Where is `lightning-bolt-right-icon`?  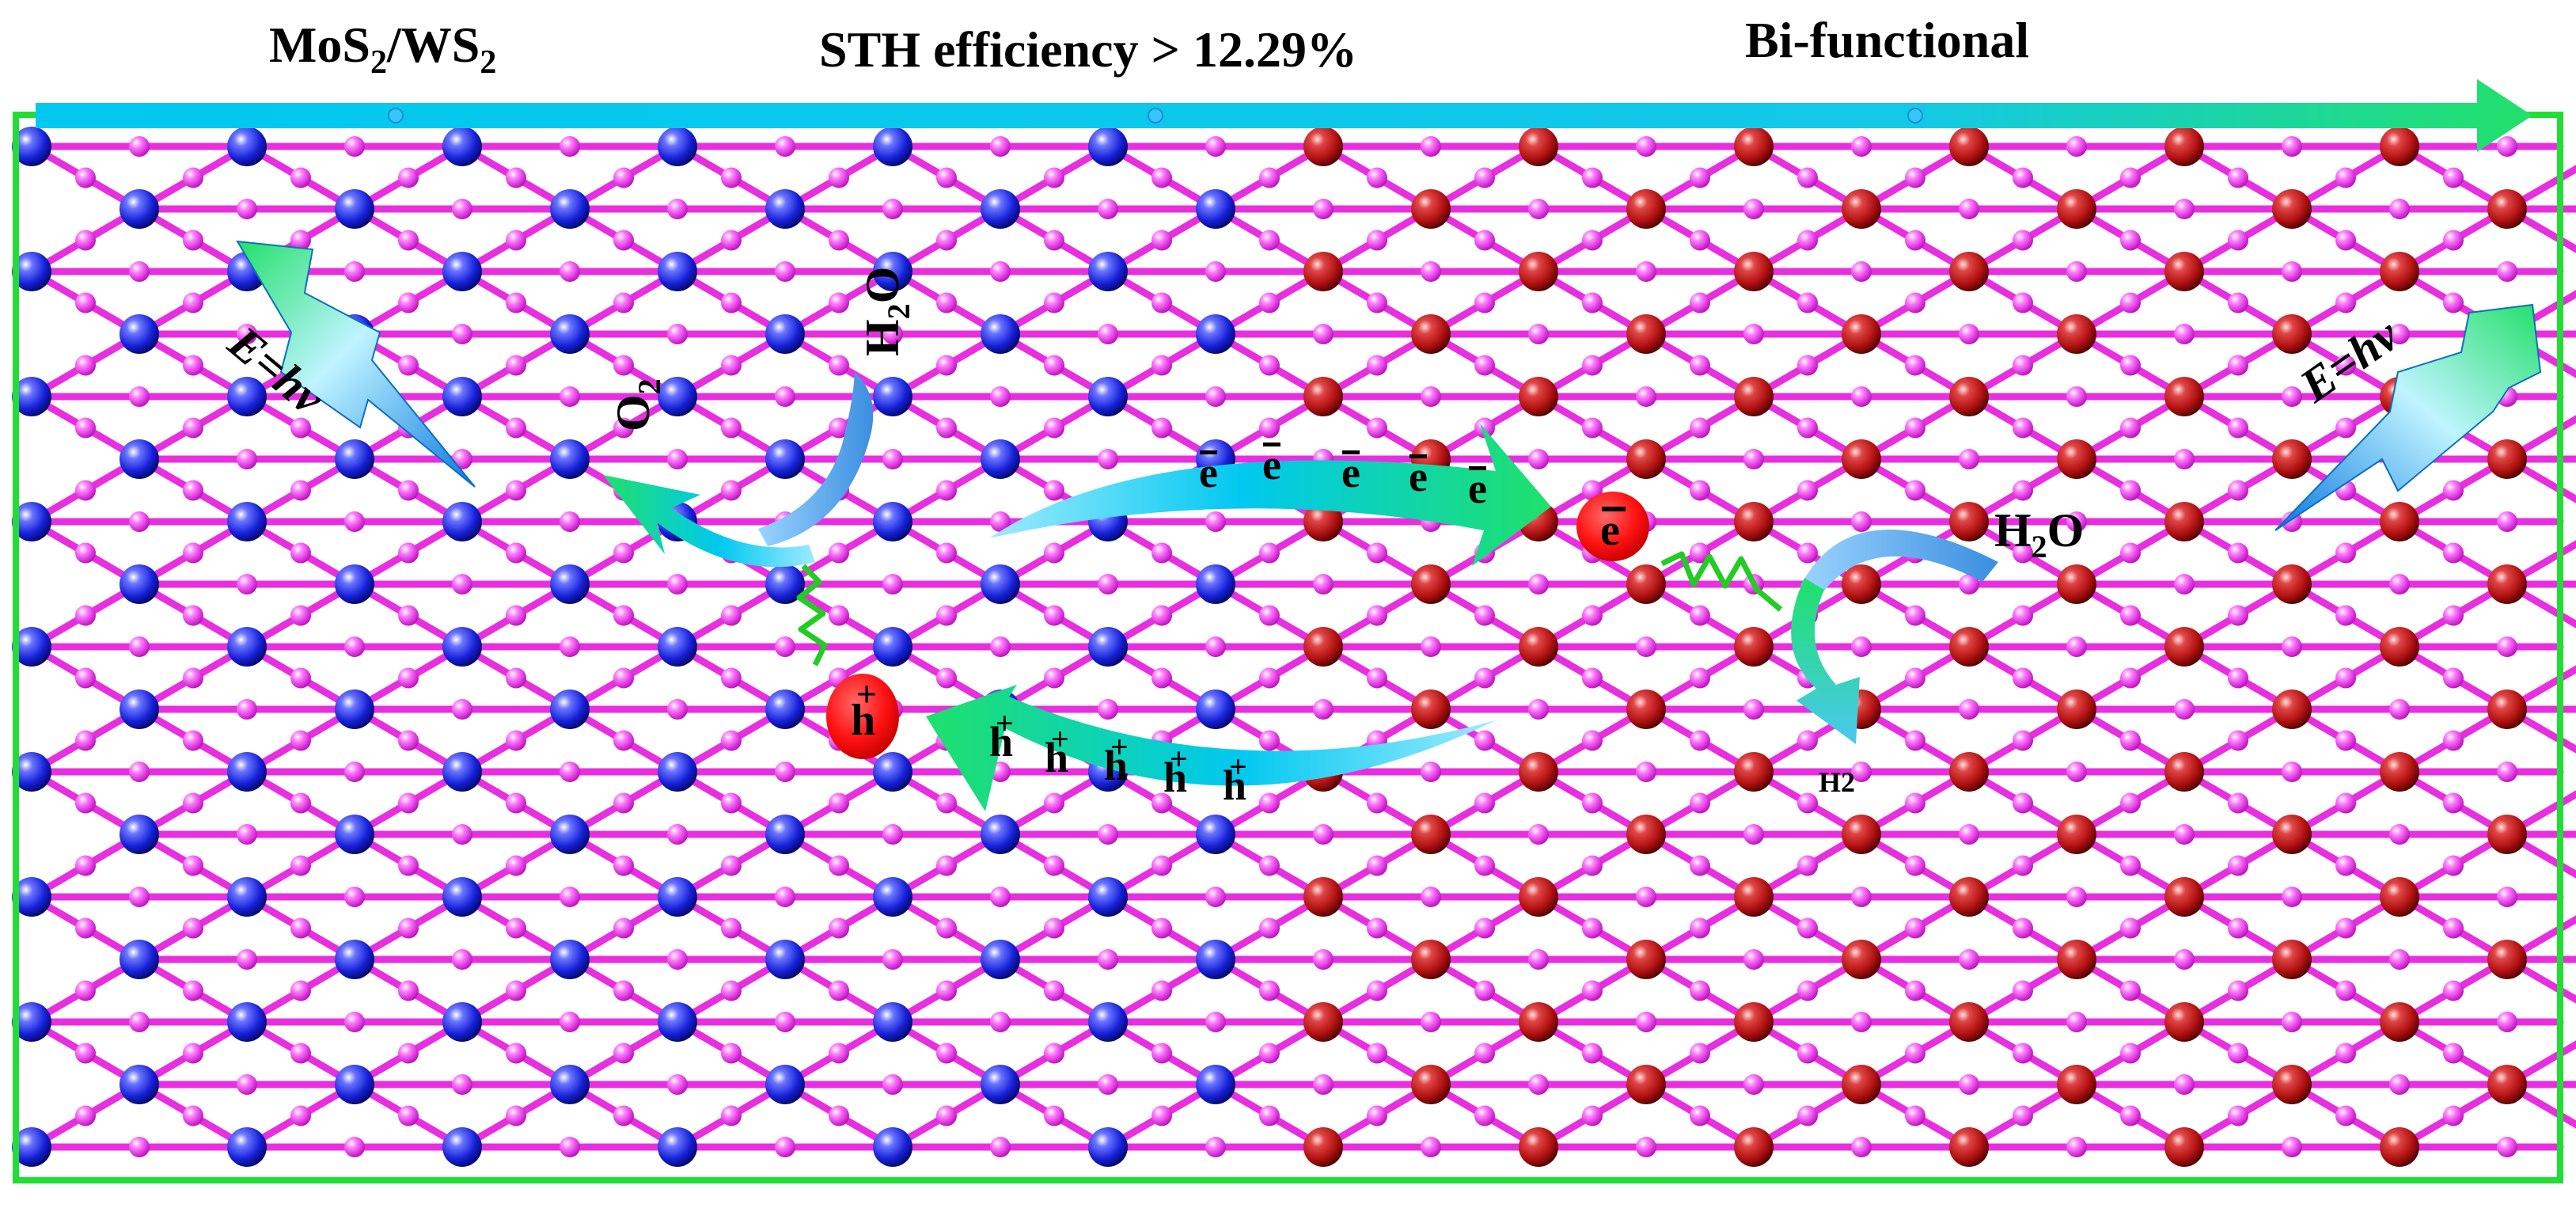
lightning-bolt-right-icon is located at coordinates (2408, 417).